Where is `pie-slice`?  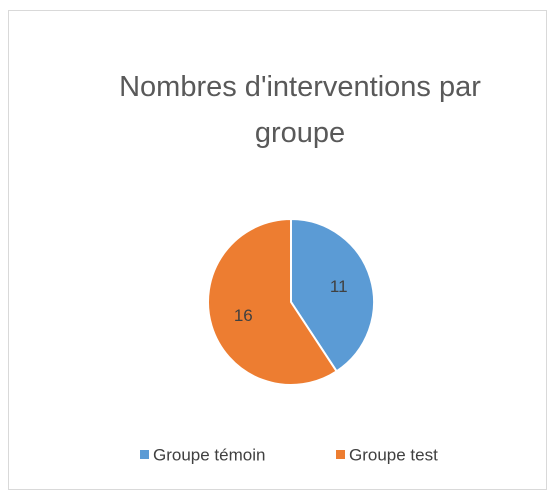
pie-slice is located at coordinates (272, 301).